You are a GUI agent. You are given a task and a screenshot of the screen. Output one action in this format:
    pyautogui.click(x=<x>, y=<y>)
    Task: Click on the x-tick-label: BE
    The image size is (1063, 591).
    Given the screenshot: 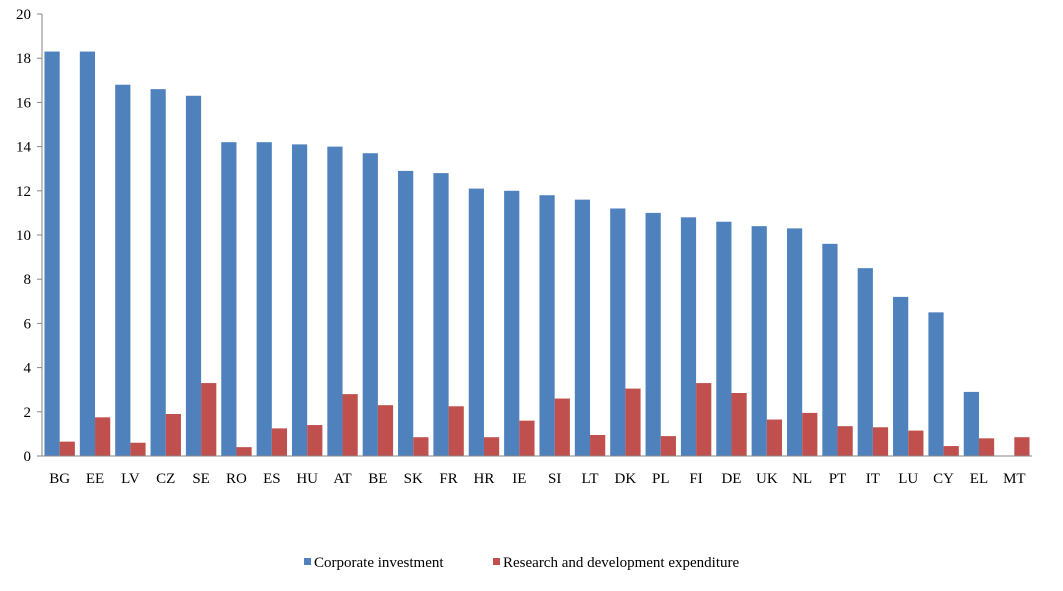 What is the action you would take?
    pyautogui.click(x=377, y=479)
    